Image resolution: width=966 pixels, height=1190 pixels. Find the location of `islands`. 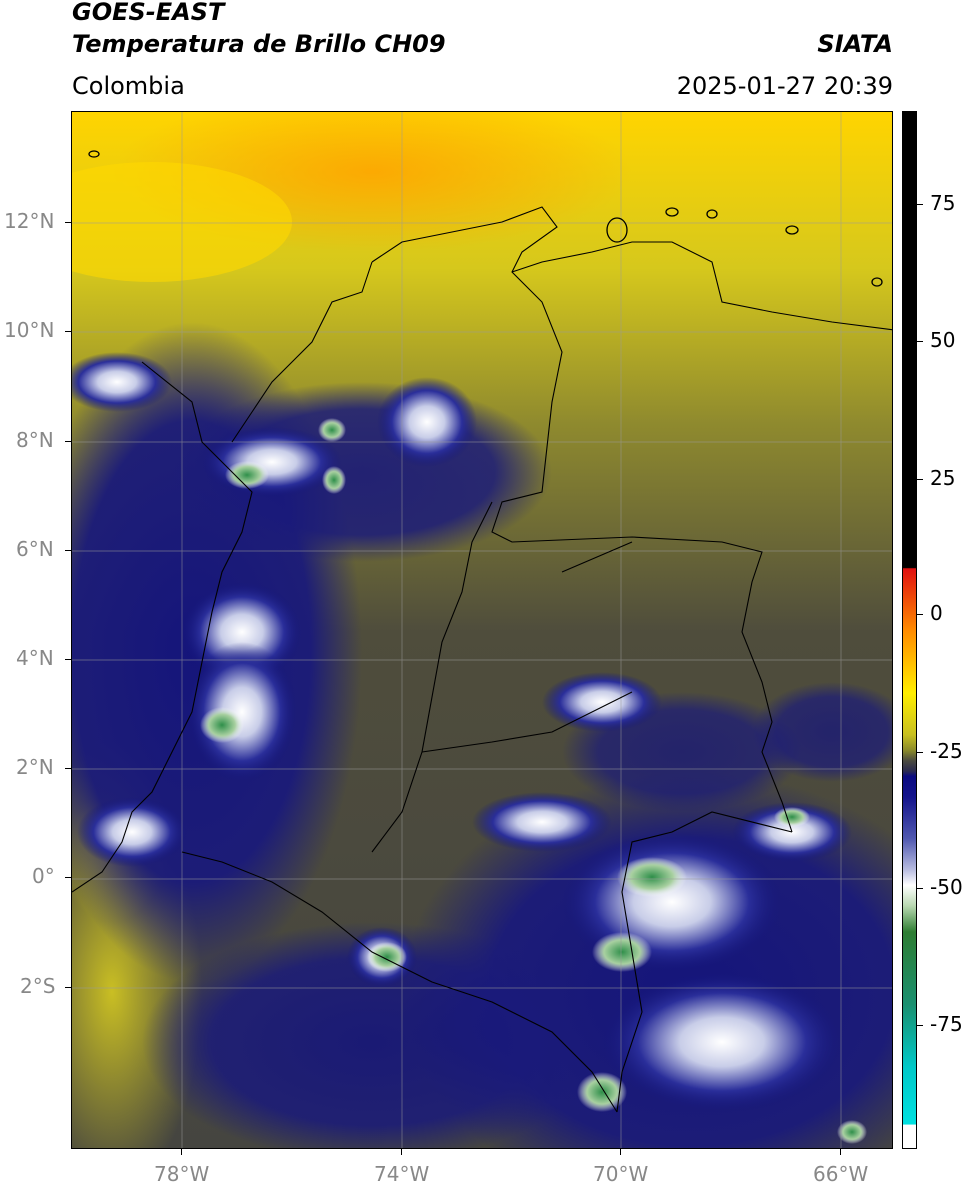

islands is located at coordinates (485, 218).